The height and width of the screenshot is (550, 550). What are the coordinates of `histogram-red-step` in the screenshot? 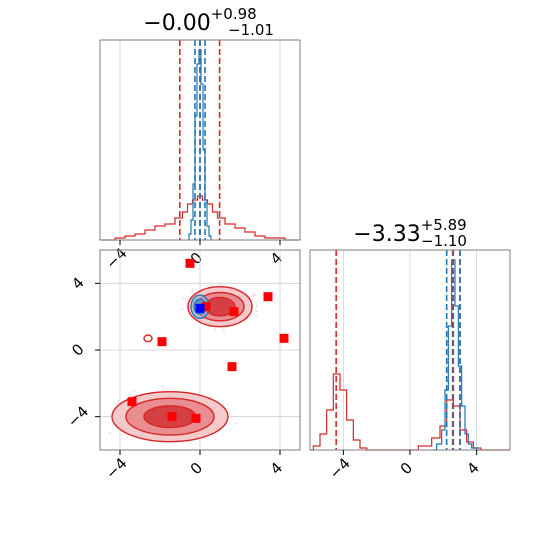 It's located at (200, 218).